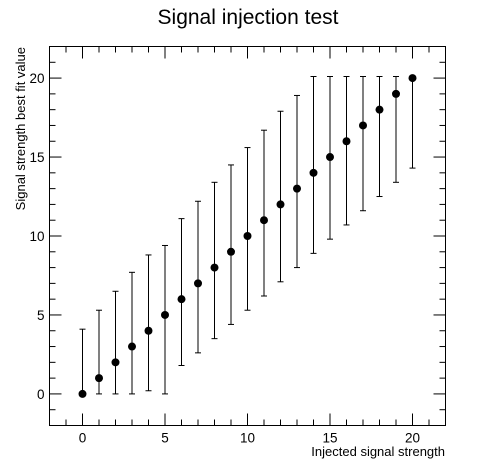 This screenshot has height=474, width=496. I want to click on x-tick-label: 20, so click(412, 438).